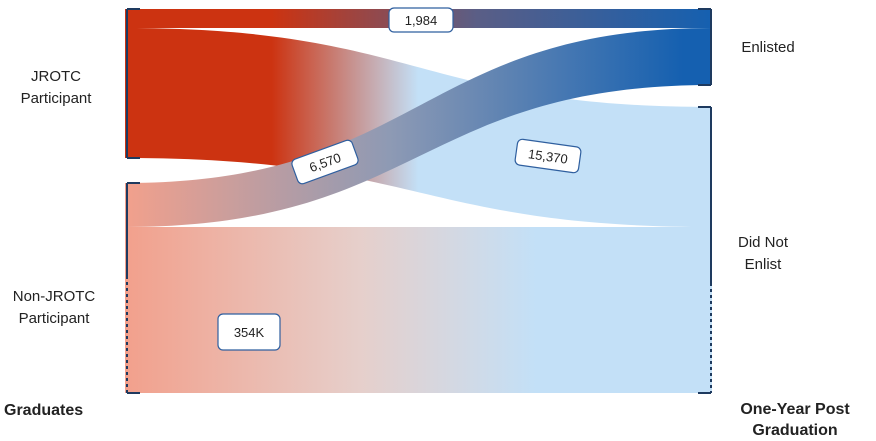 The height and width of the screenshot is (441, 876). I want to click on node-label-did-not-enlist: Did Not Enlist, so click(763, 253).